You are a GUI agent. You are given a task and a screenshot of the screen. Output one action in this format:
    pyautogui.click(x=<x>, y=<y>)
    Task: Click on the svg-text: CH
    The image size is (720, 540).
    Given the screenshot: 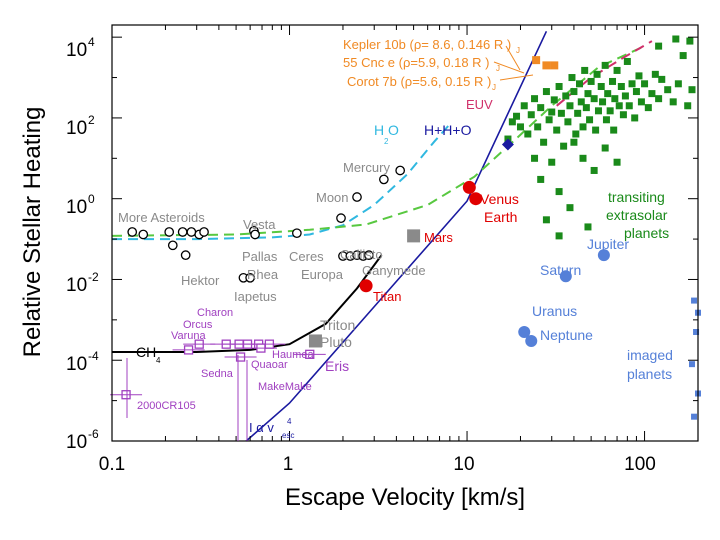 What is the action you would take?
    pyautogui.click(x=146, y=352)
    